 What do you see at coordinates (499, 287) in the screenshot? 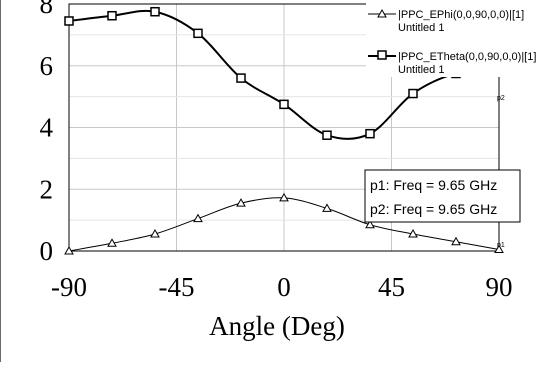
I see `x-tick-label: 90` at bounding box center [499, 287].